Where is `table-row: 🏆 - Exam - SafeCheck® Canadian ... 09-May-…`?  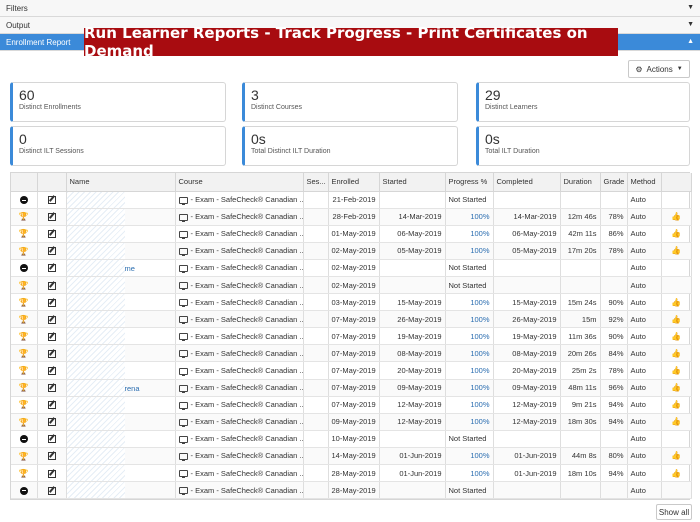
table-row: 🏆 - Exam - SafeCheck® Canadian ... 09-May-… is located at coordinates (351, 422).